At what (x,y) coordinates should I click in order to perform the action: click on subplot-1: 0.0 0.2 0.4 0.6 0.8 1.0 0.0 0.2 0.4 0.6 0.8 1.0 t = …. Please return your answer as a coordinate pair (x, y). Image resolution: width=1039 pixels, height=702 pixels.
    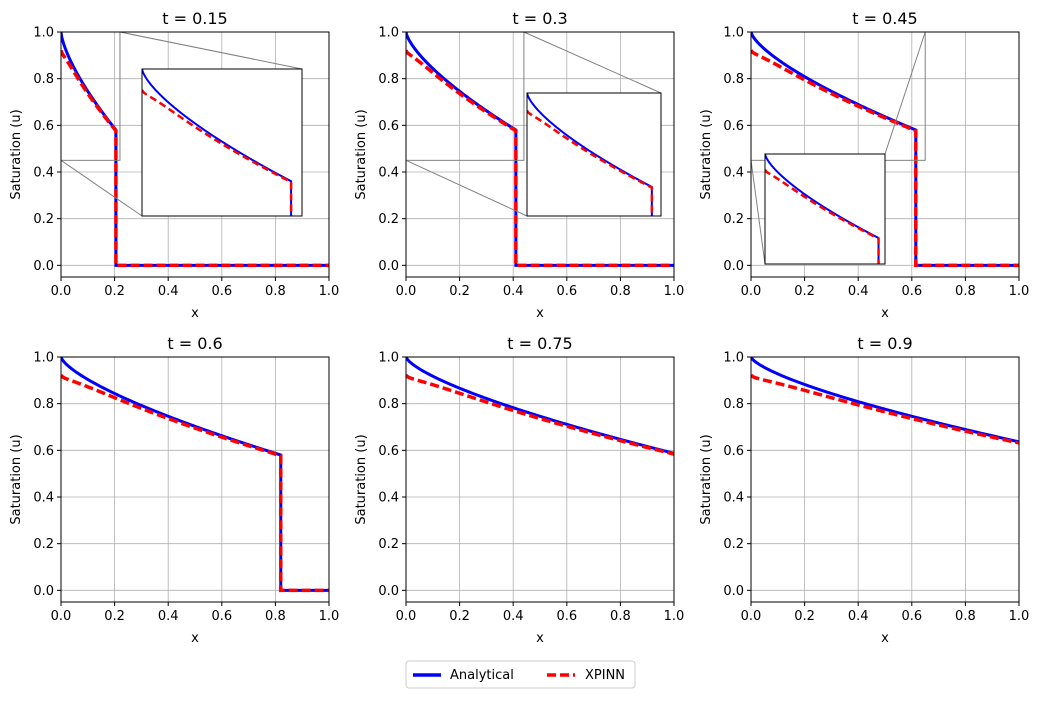
    Looking at the image, I should click on (174, 165).